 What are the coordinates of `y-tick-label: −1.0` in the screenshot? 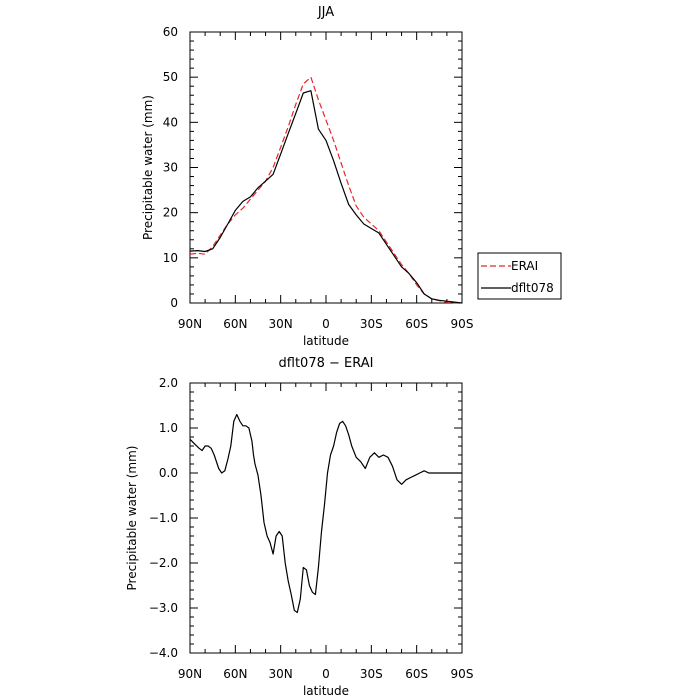 It's located at (163, 518).